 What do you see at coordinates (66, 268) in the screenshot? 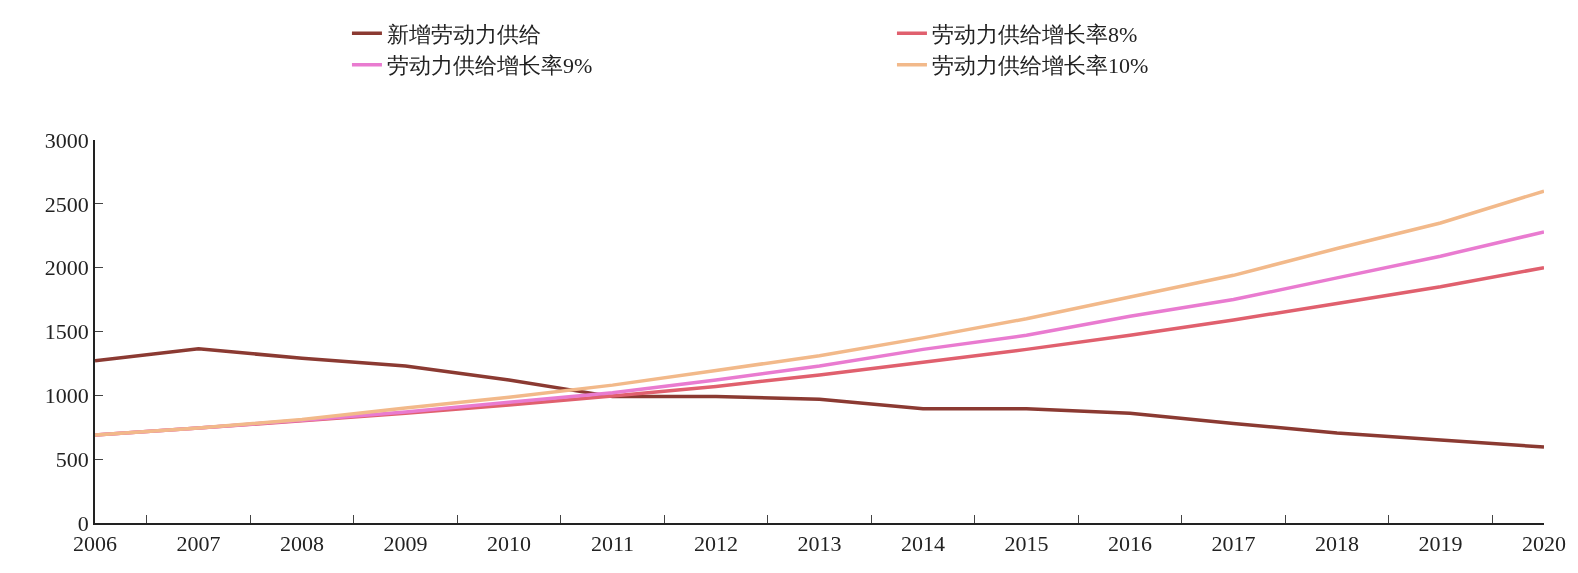
I see `y-tick-label: 2000` at bounding box center [66, 268].